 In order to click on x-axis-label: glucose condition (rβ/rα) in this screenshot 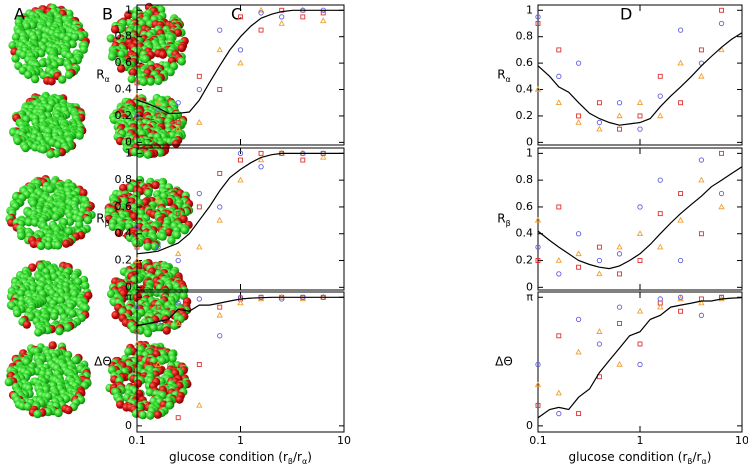, I will do `click(640, 457)`.